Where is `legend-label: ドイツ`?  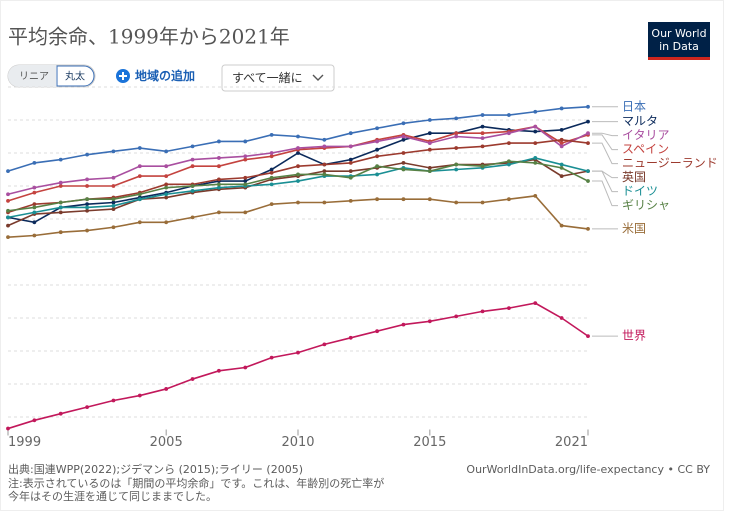
legend-label: ドイツ is located at coordinates (640, 191).